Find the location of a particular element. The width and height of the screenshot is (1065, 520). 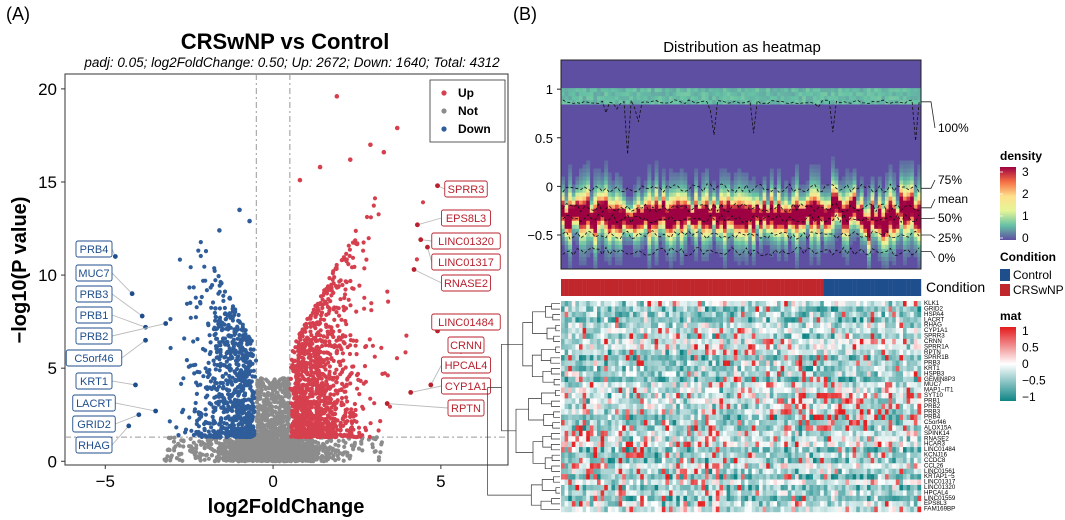

labeled-point is located at coordinates (142, 316).